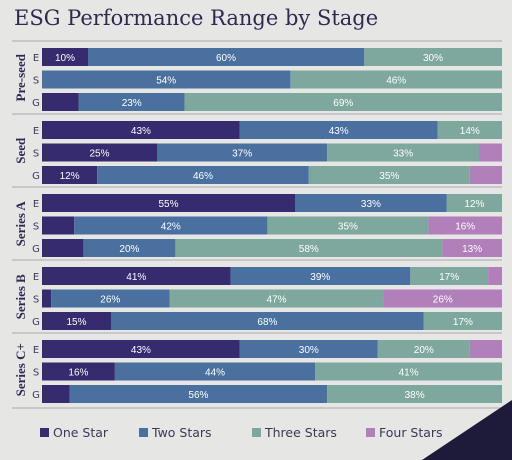  I want to click on data-label-three-stars: 41%, so click(409, 372).